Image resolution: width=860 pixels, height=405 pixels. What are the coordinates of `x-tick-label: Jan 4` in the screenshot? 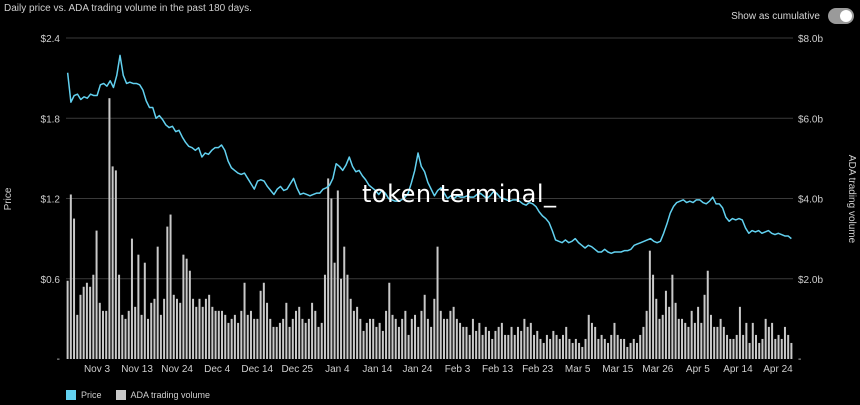 It's located at (337, 369).